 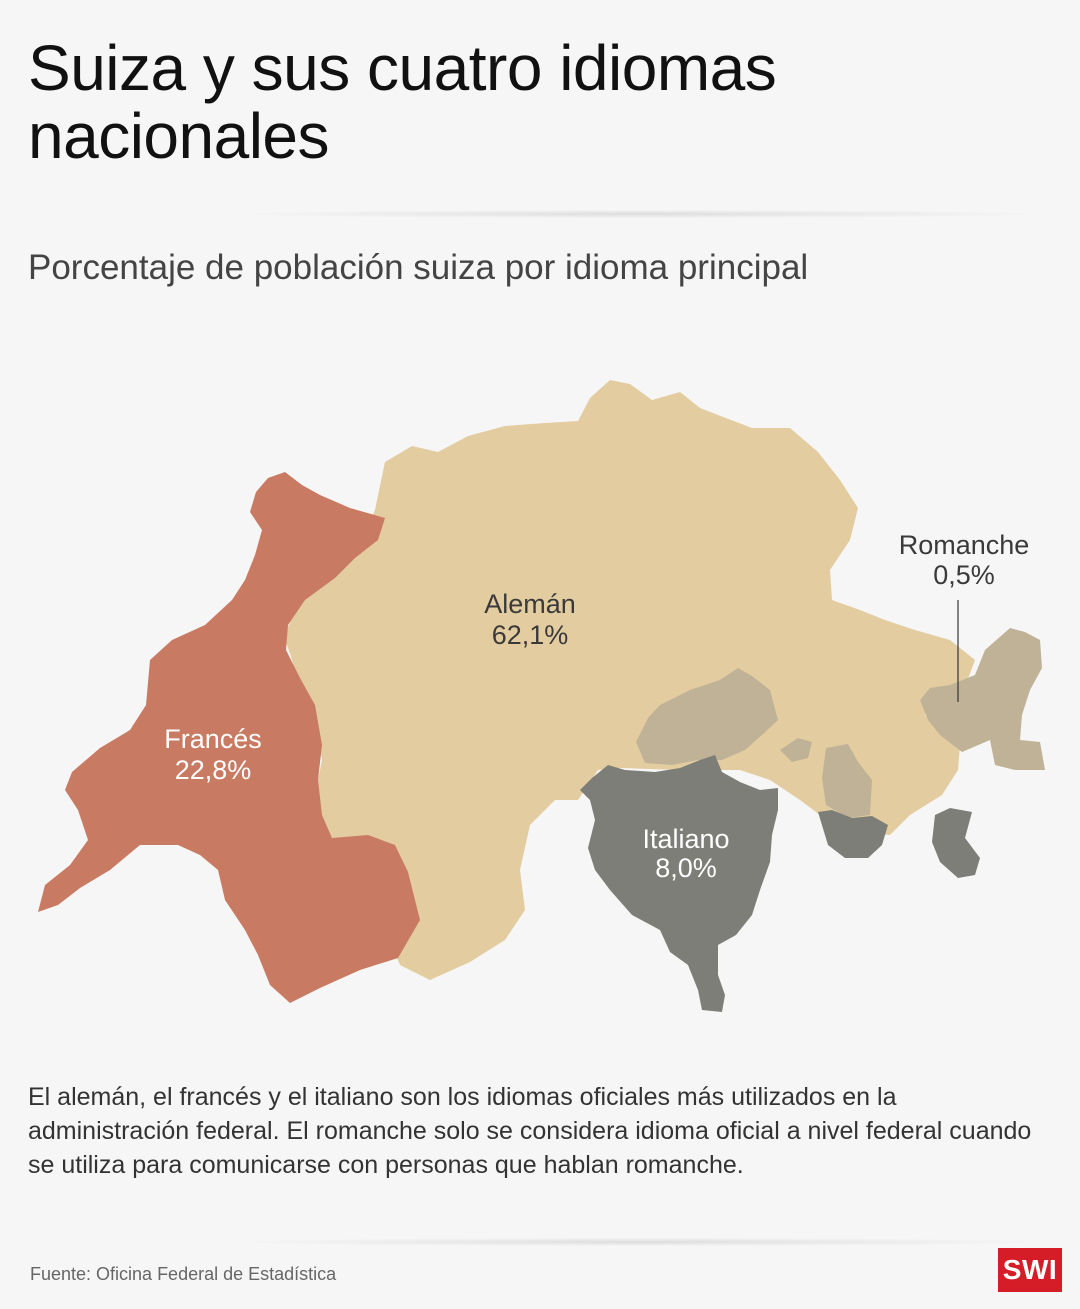 What do you see at coordinates (640, 1242) in the screenshot?
I see `bottom-divider` at bounding box center [640, 1242].